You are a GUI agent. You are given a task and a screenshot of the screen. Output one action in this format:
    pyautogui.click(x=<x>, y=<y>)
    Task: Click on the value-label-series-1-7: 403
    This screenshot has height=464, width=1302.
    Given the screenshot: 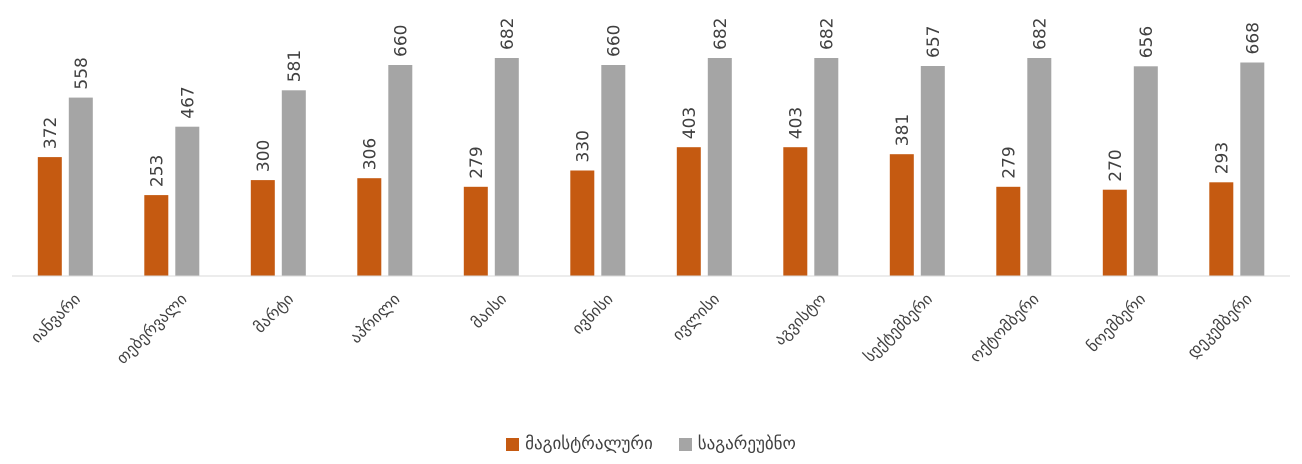 What is the action you would take?
    pyautogui.click(x=690, y=123)
    